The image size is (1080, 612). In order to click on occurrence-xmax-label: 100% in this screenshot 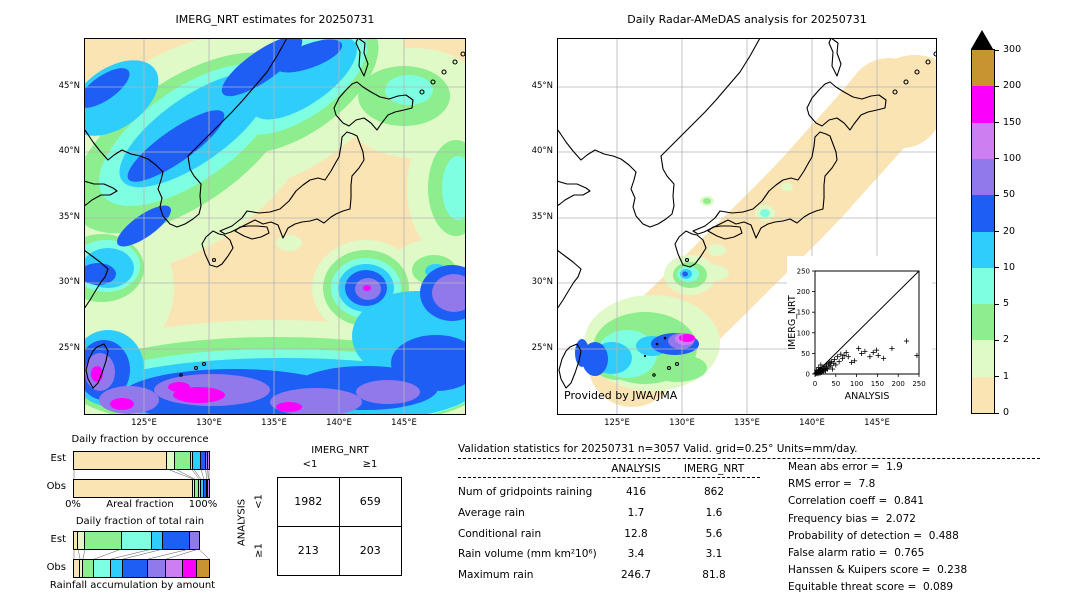, I will do `click(203, 504)`.